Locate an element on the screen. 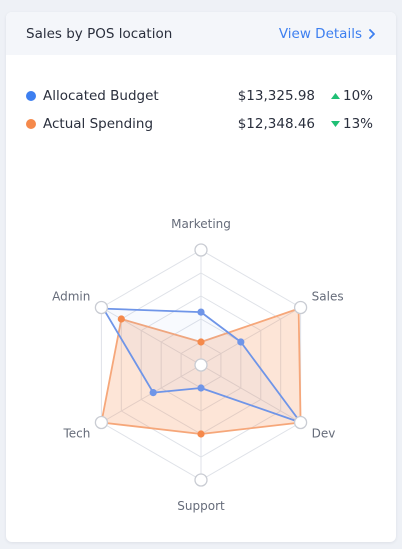 The image size is (402, 549). center-marker is located at coordinates (201, 365).